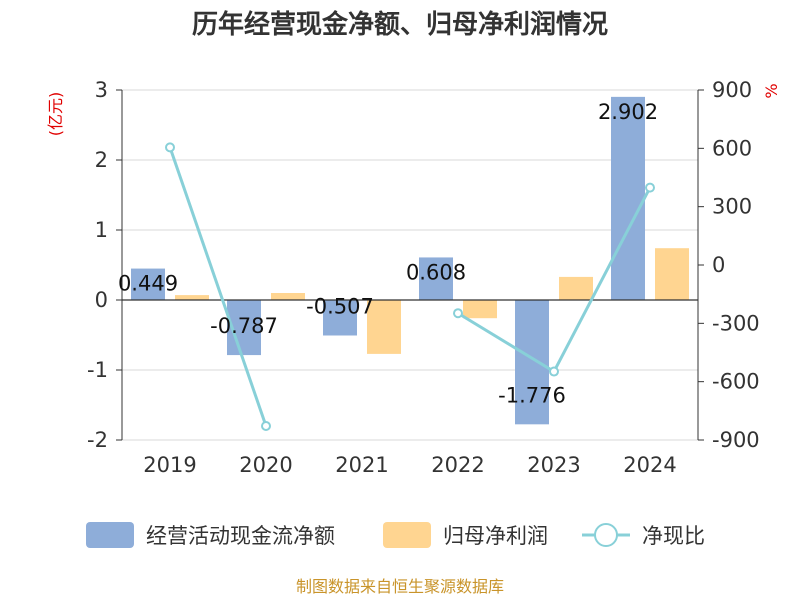  I want to click on right-axis-unit: %, so click(771, 90).